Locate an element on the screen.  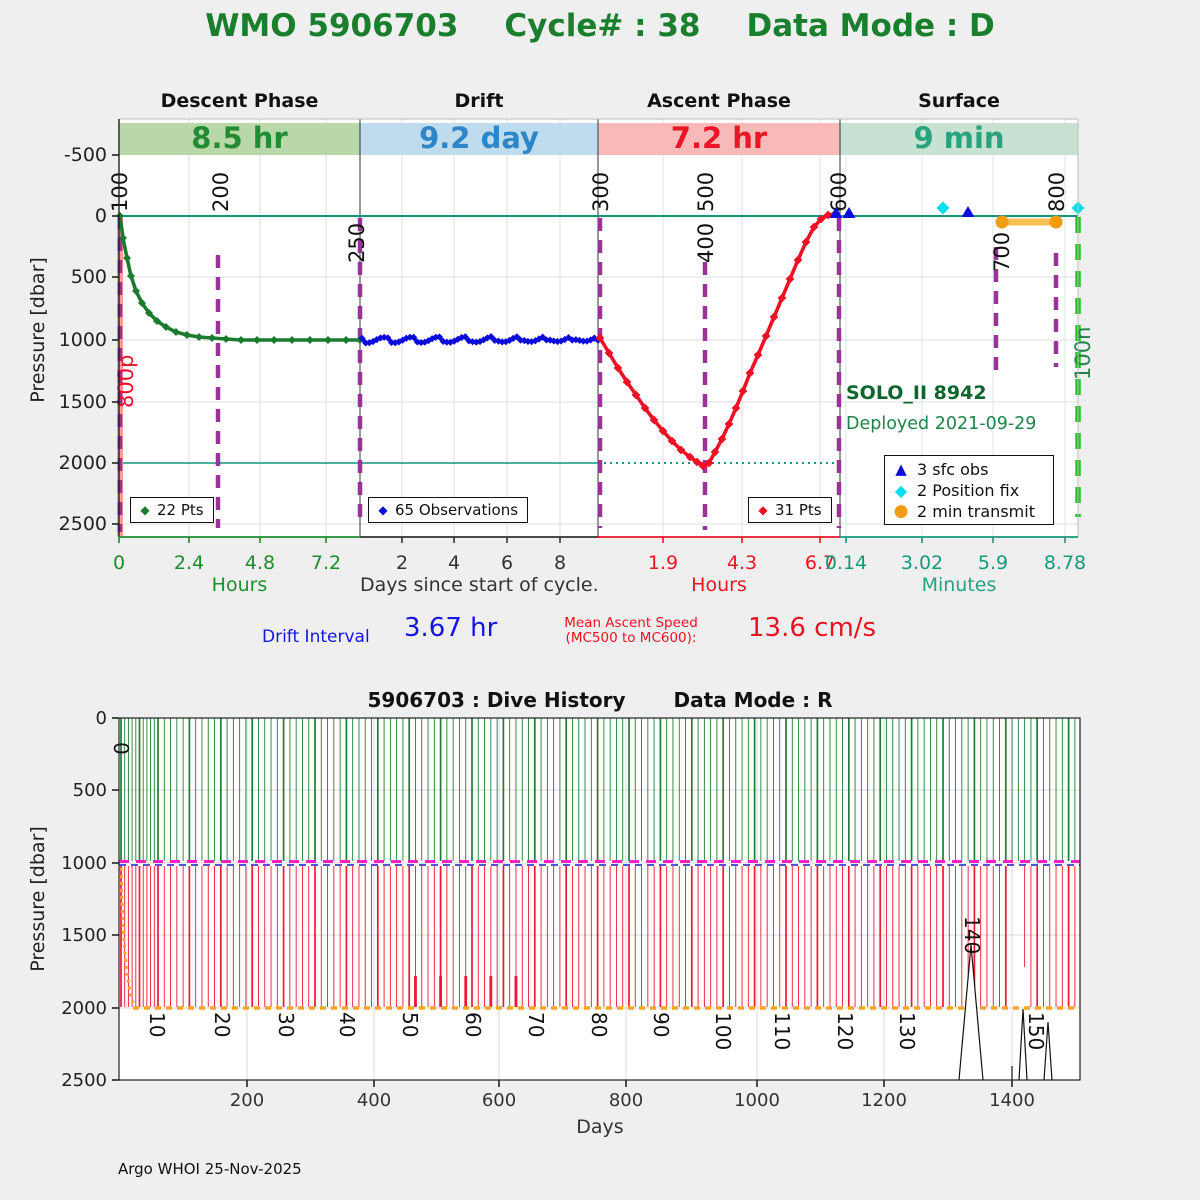
credit-footer: Argo WHOI 25-Nov-2025 is located at coordinates (210, 1169).